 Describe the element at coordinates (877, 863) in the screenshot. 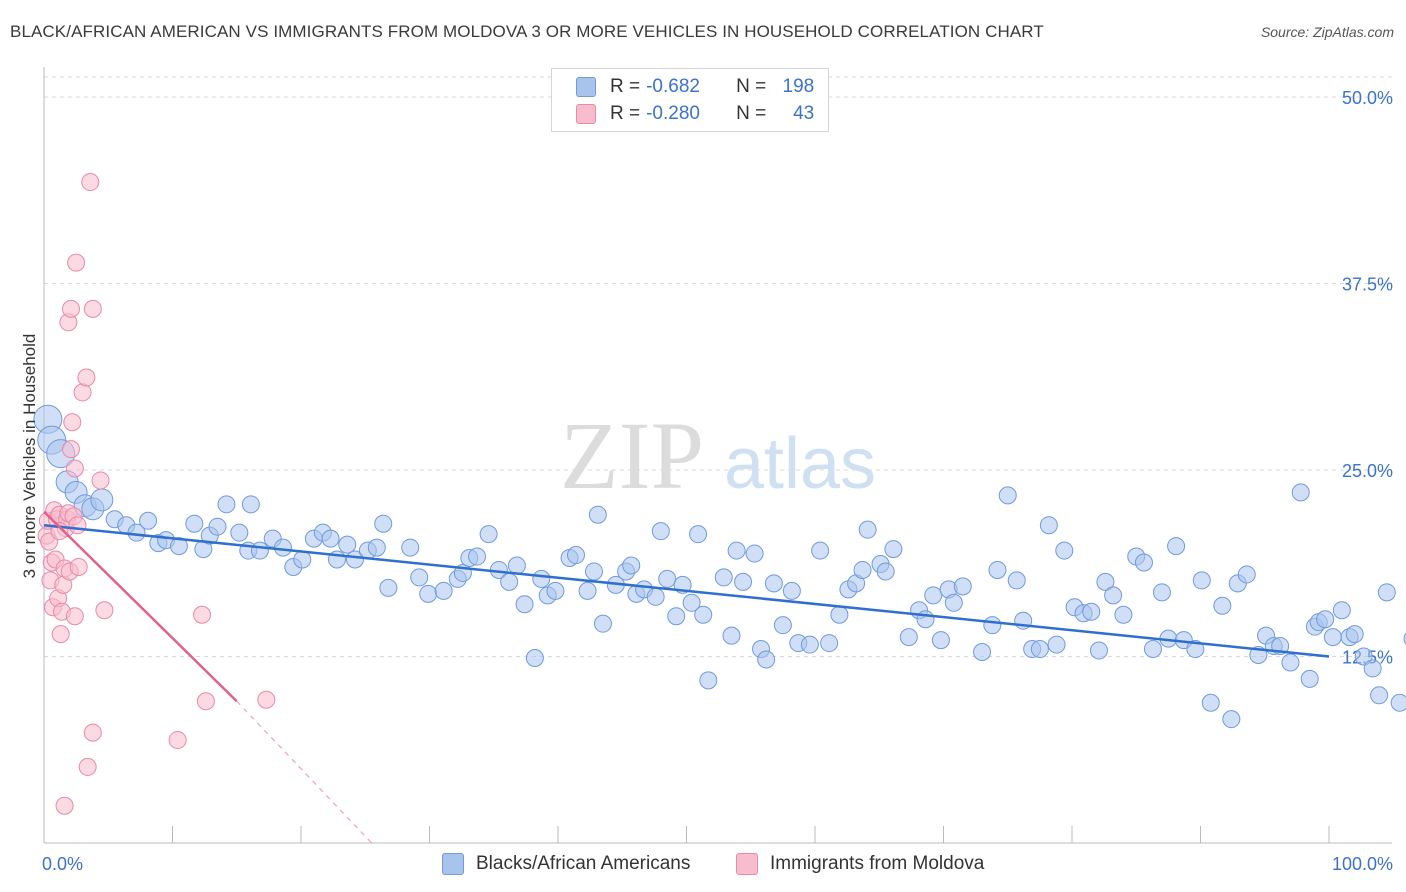

I see `bottom-legend-label: Immigrants from Moldova` at that location.